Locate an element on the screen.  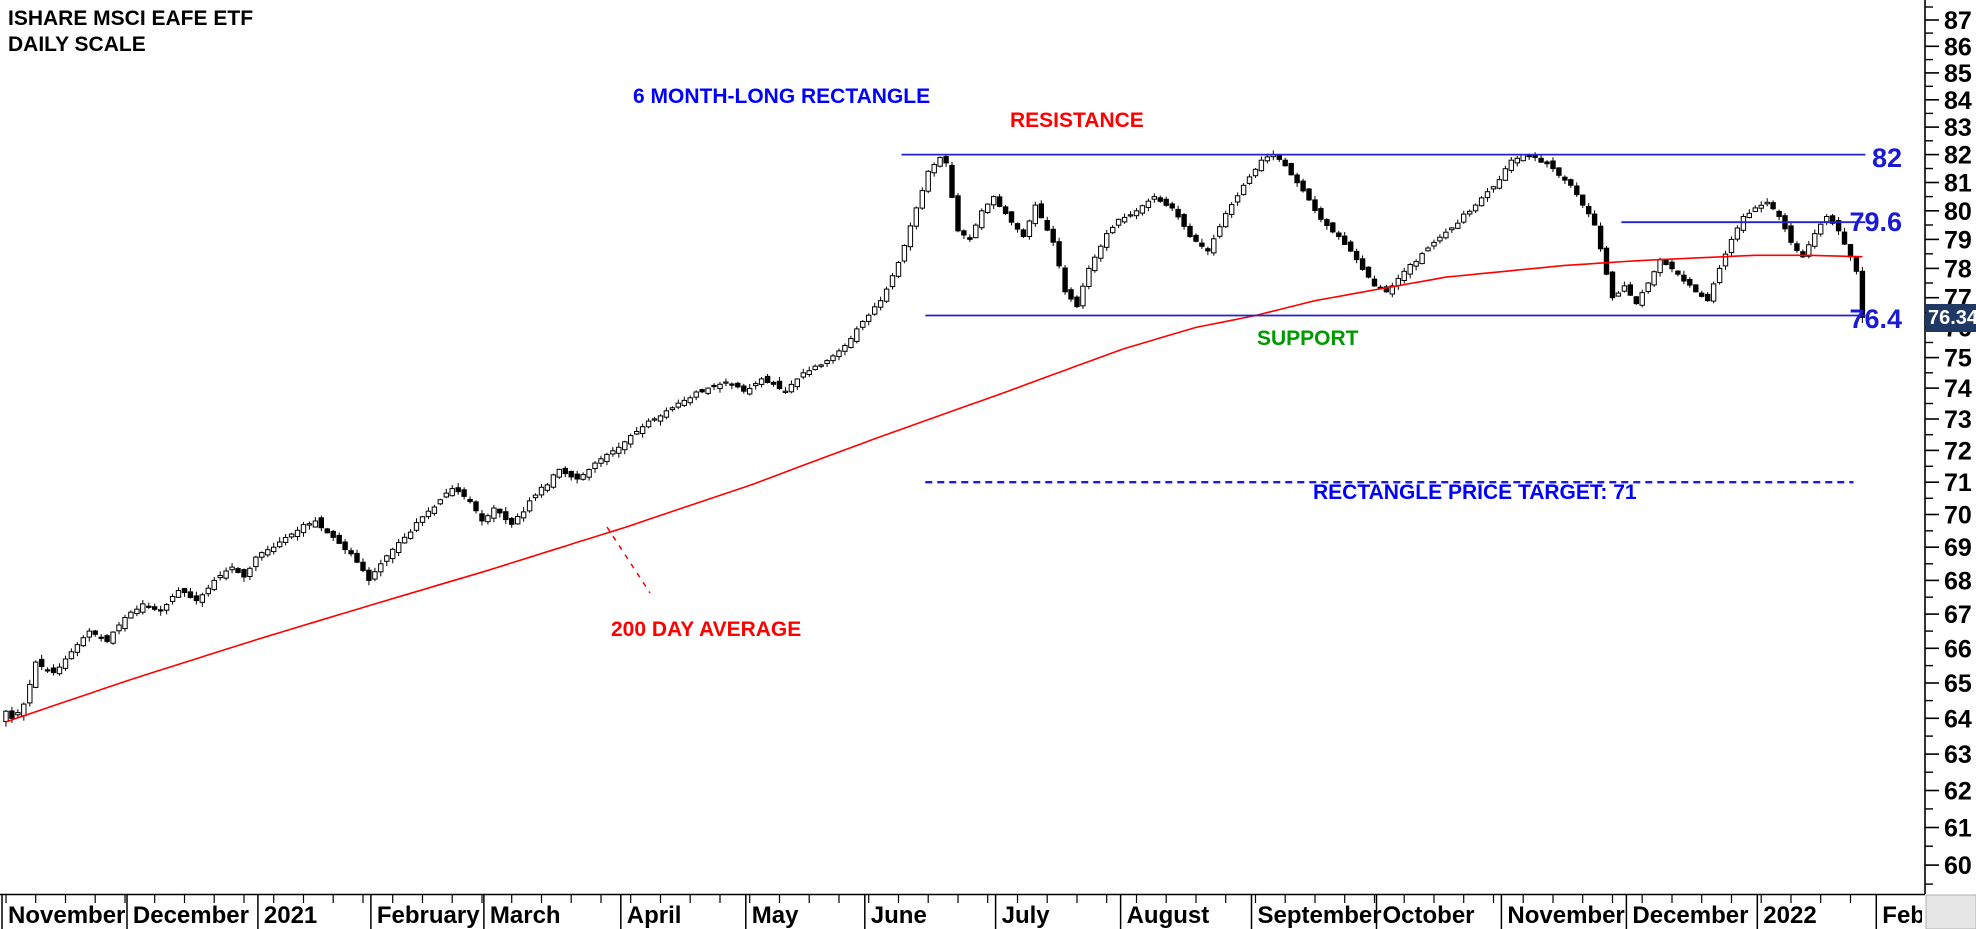
svg-text: 65 is located at coordinates (1958, 684).